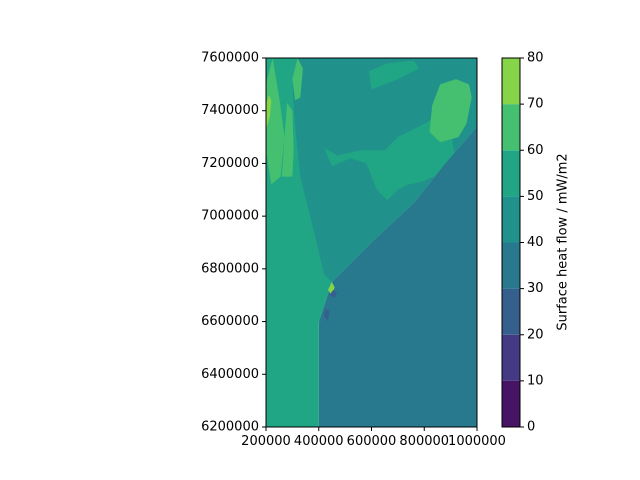 The image size is (640, 480). I want to click on x-tick-label: 800000, so click(424, 441).